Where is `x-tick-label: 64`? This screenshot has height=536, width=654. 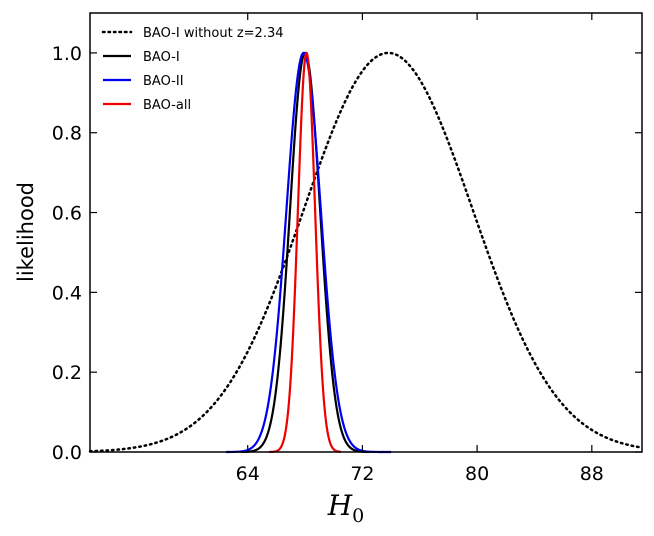 x-tick-label: 64 is located at coordinates (248, 474).